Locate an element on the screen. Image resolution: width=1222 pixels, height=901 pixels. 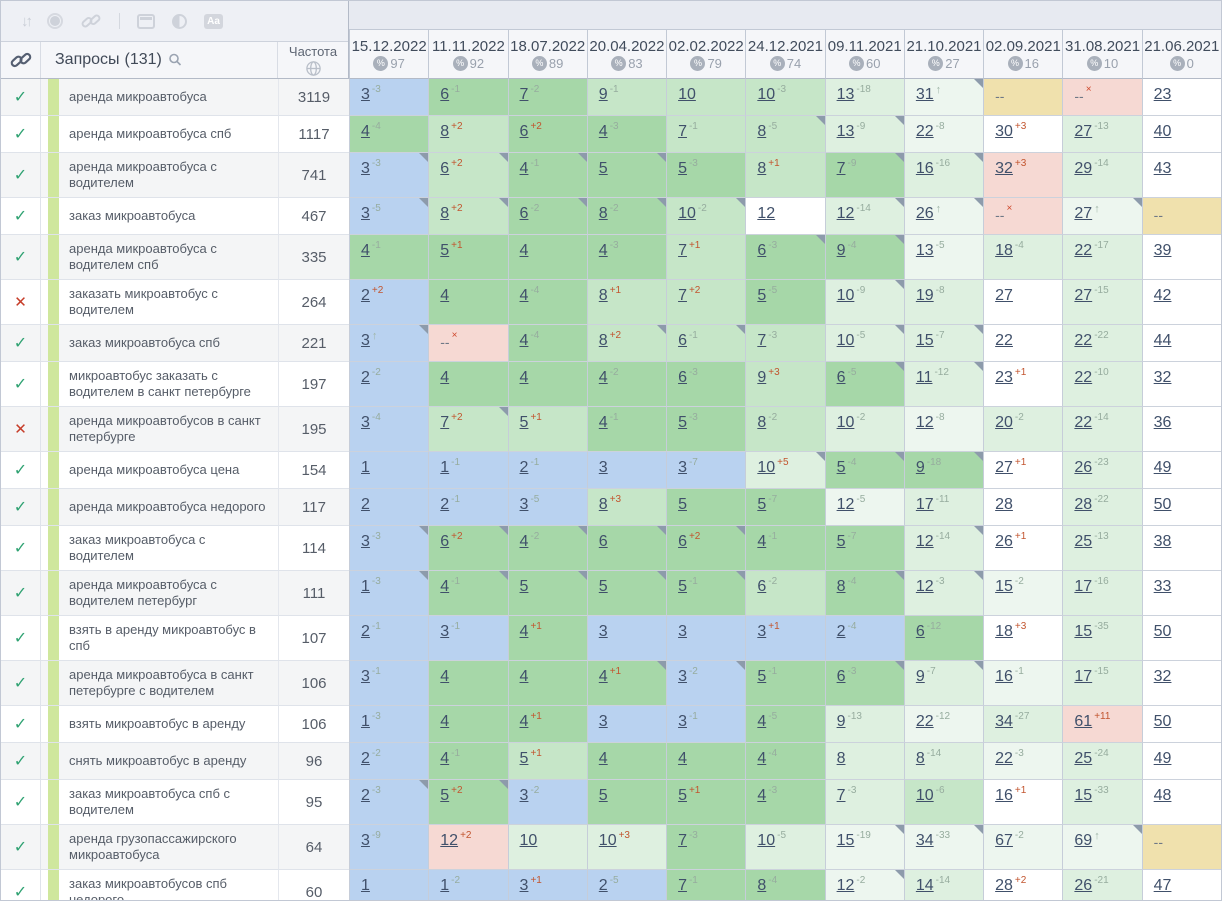
position-cell: 10 -2 is located at coordinates (864, 429).